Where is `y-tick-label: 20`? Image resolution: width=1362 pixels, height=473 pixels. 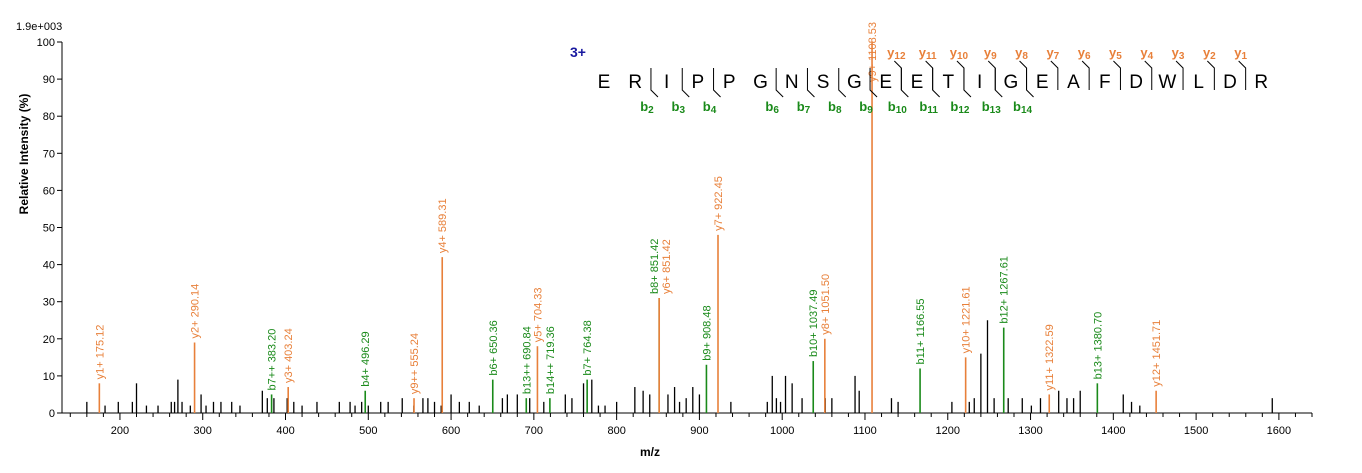 y-tick-label: 20 is located at coordinates (49, 340).